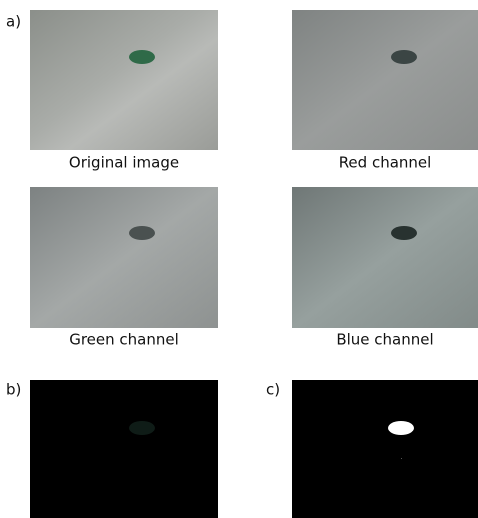 This screenshot has height=518, width=478. I want to click on green-channel-image, so click(124, 257).